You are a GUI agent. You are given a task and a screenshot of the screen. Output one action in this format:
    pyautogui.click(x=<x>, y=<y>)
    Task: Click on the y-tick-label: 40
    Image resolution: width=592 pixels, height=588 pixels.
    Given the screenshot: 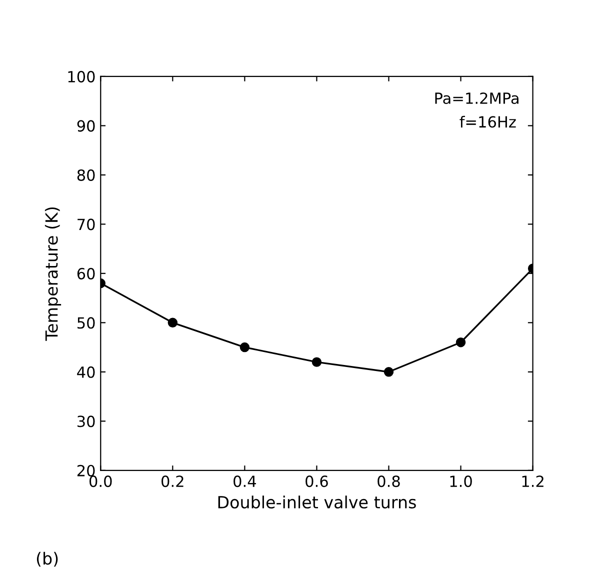 What is the action you would take?
    pyautogui.click(x=86, y=372)
    